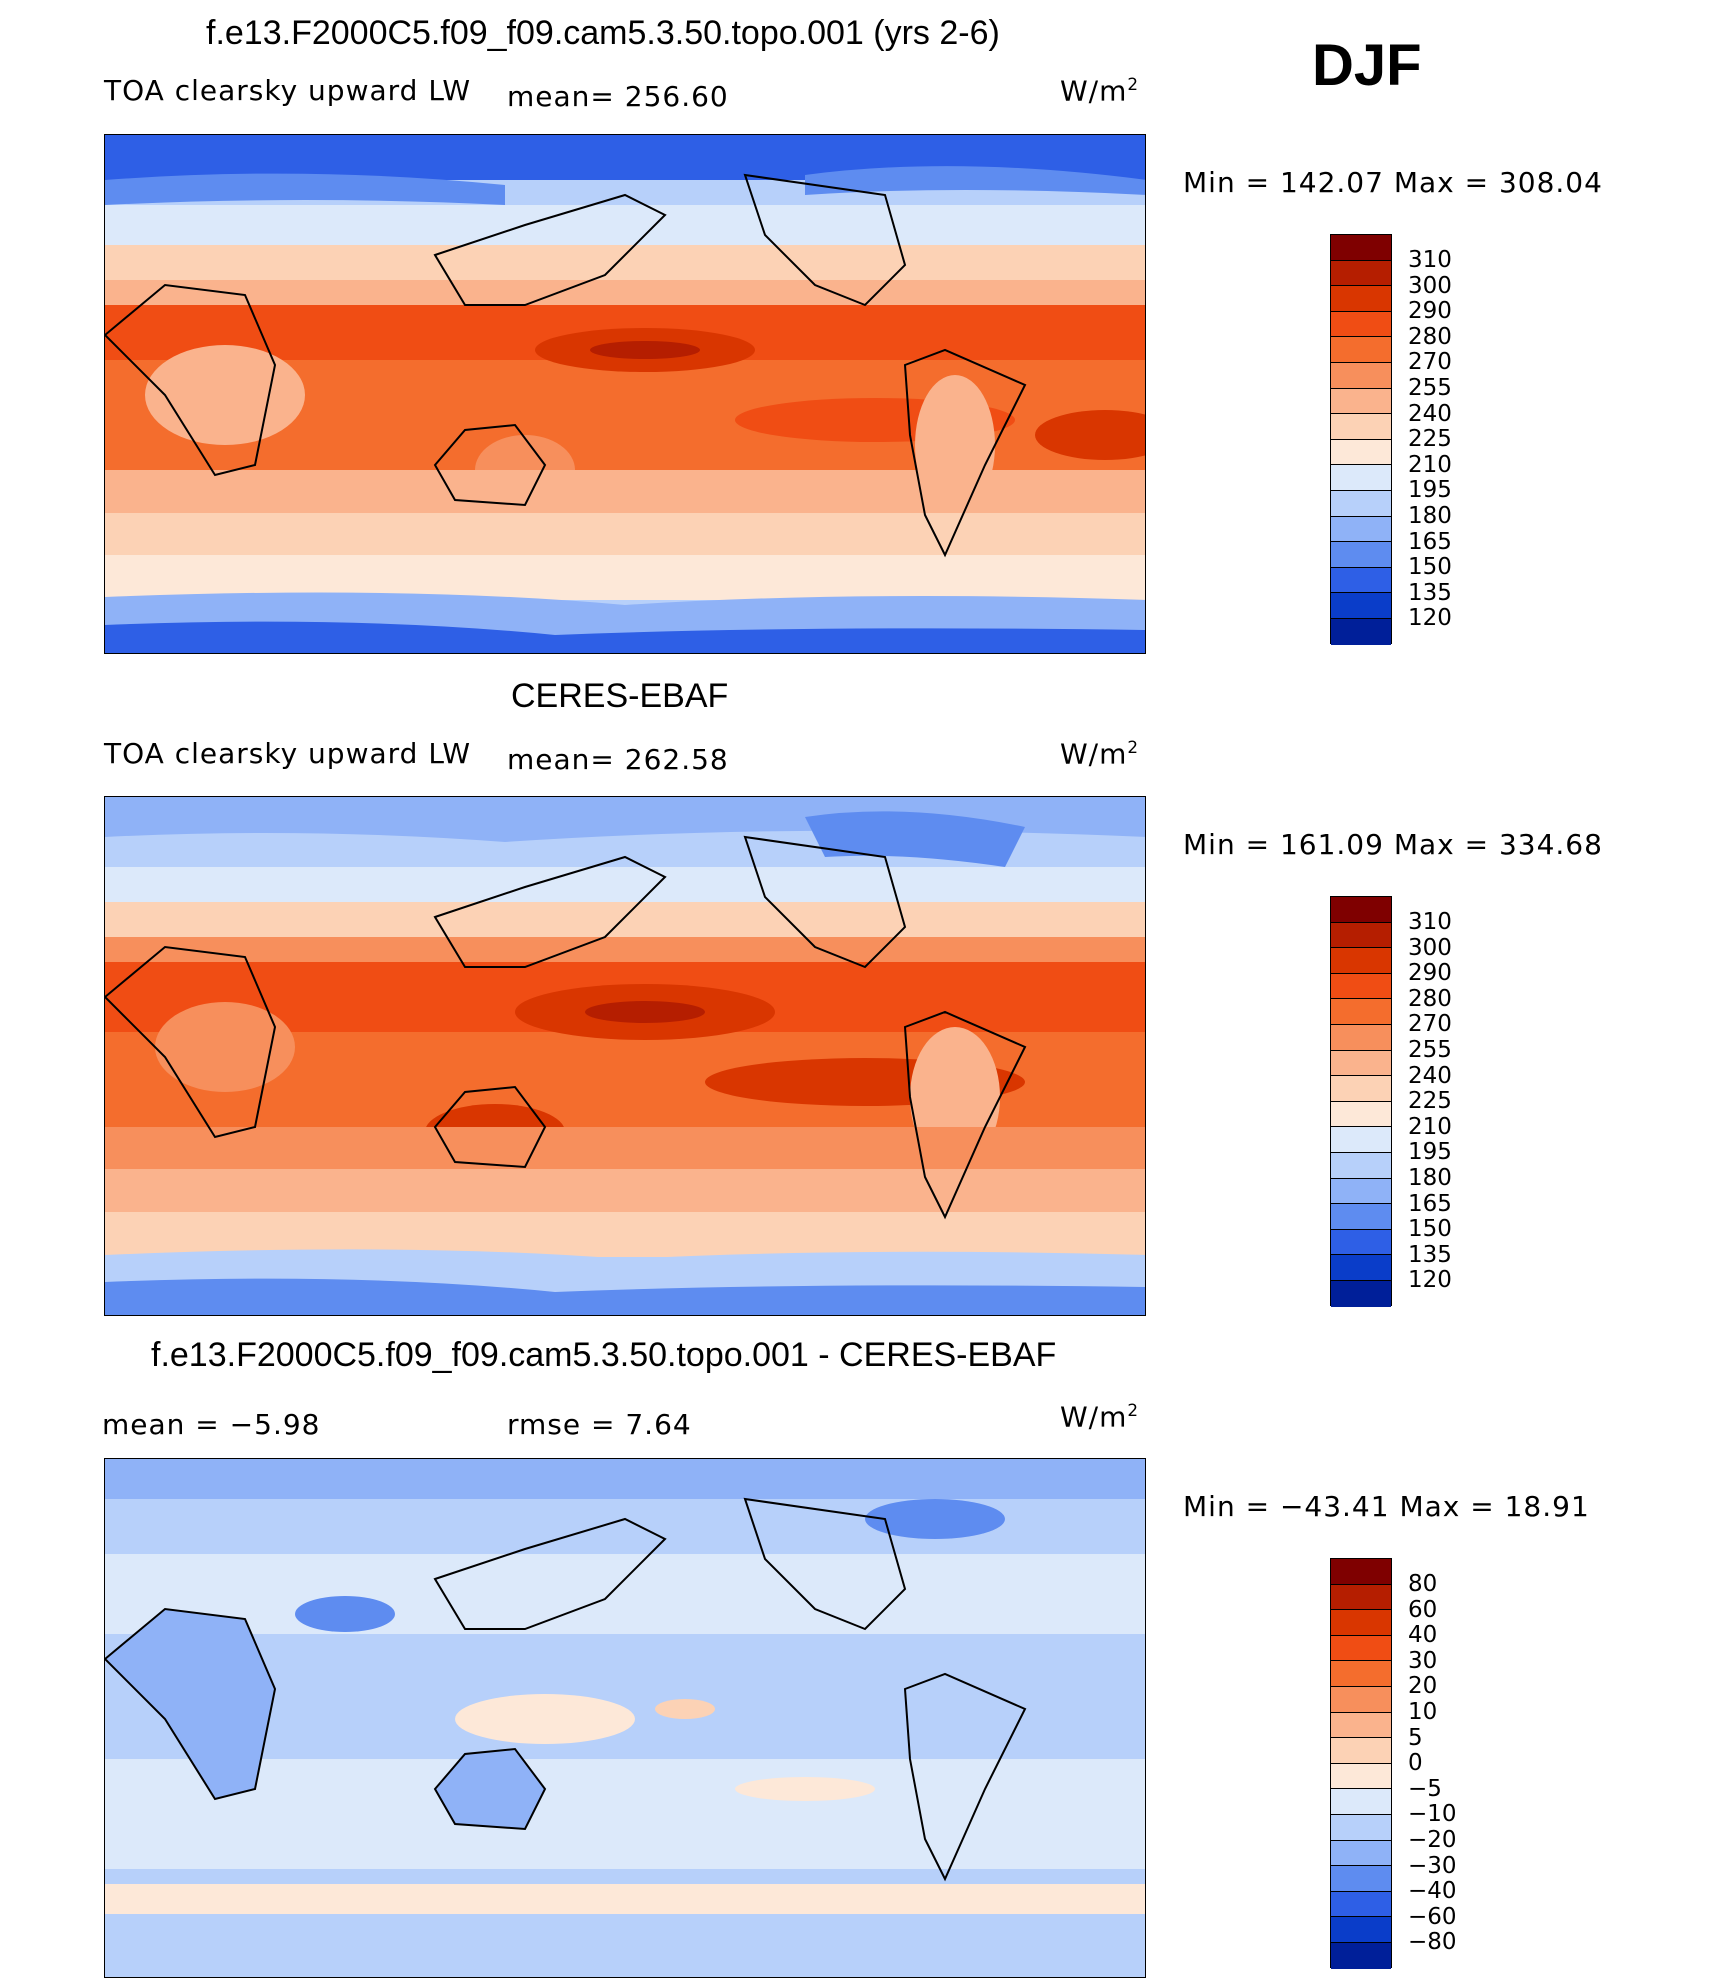  I want to click on panel2-variable-label: TOA clearsky upward LW, so click(288, 753).